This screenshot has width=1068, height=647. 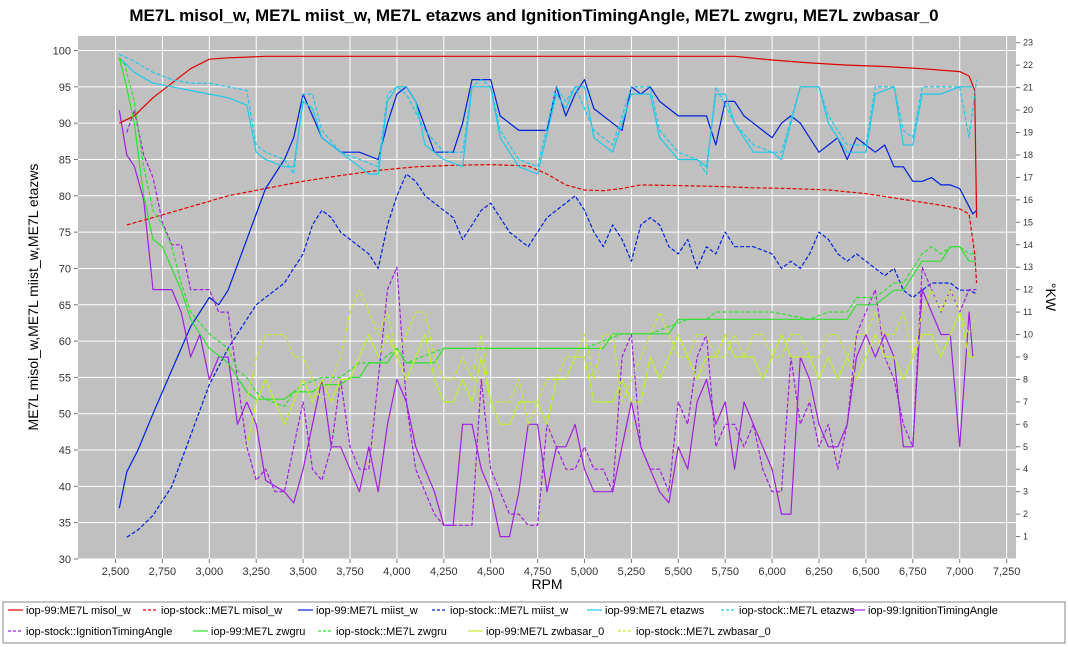 What do you see at coordinates (444, 572) in the screenshot?
I see `x-tick-label: 4,250` at bounding box center [444, 572].